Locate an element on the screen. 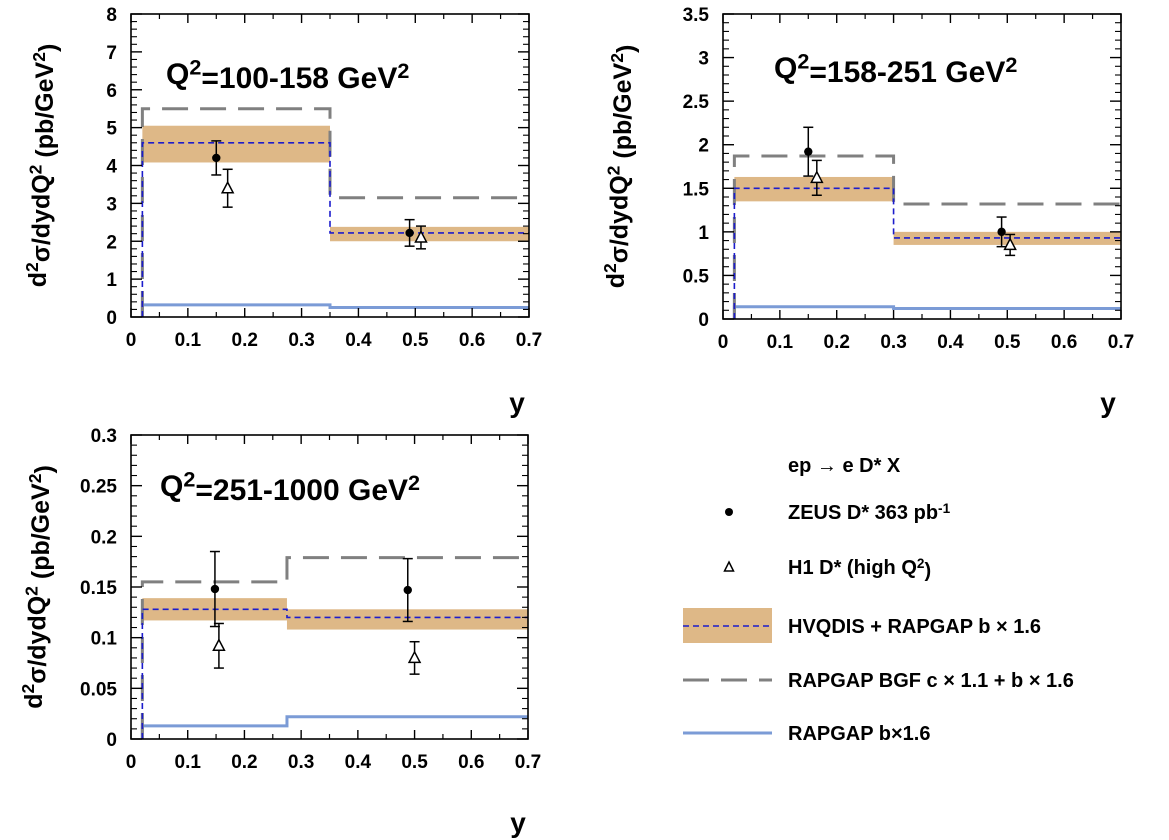 The height and width of the screenshot is (840, 1169). legend-bgf-label: RAPGAP BGF c × 1.1 + b × 1.6 is located at coordinates (931, 681).